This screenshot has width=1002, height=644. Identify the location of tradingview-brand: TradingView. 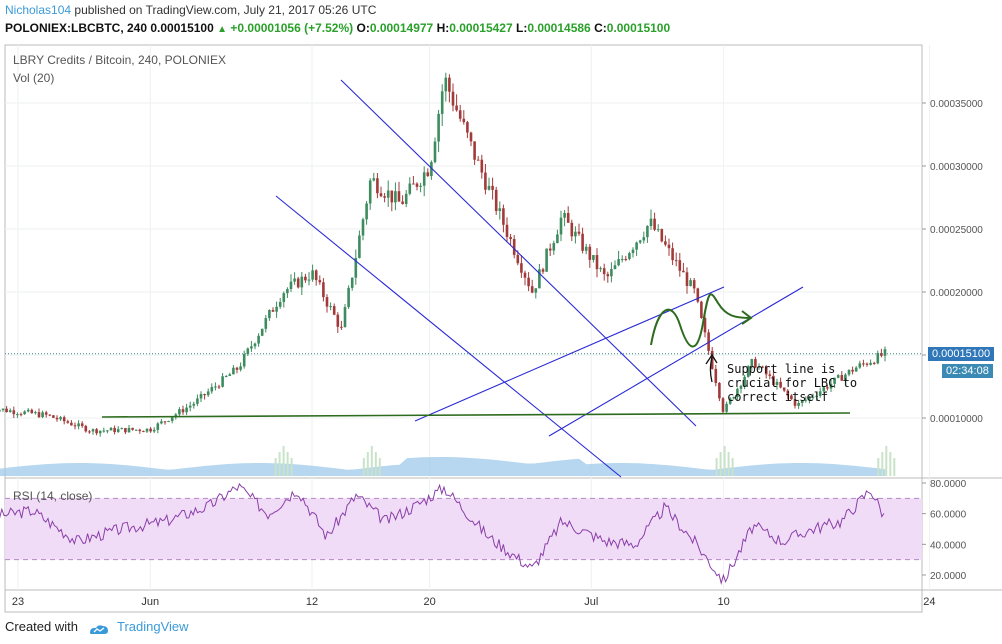
(153, 626).